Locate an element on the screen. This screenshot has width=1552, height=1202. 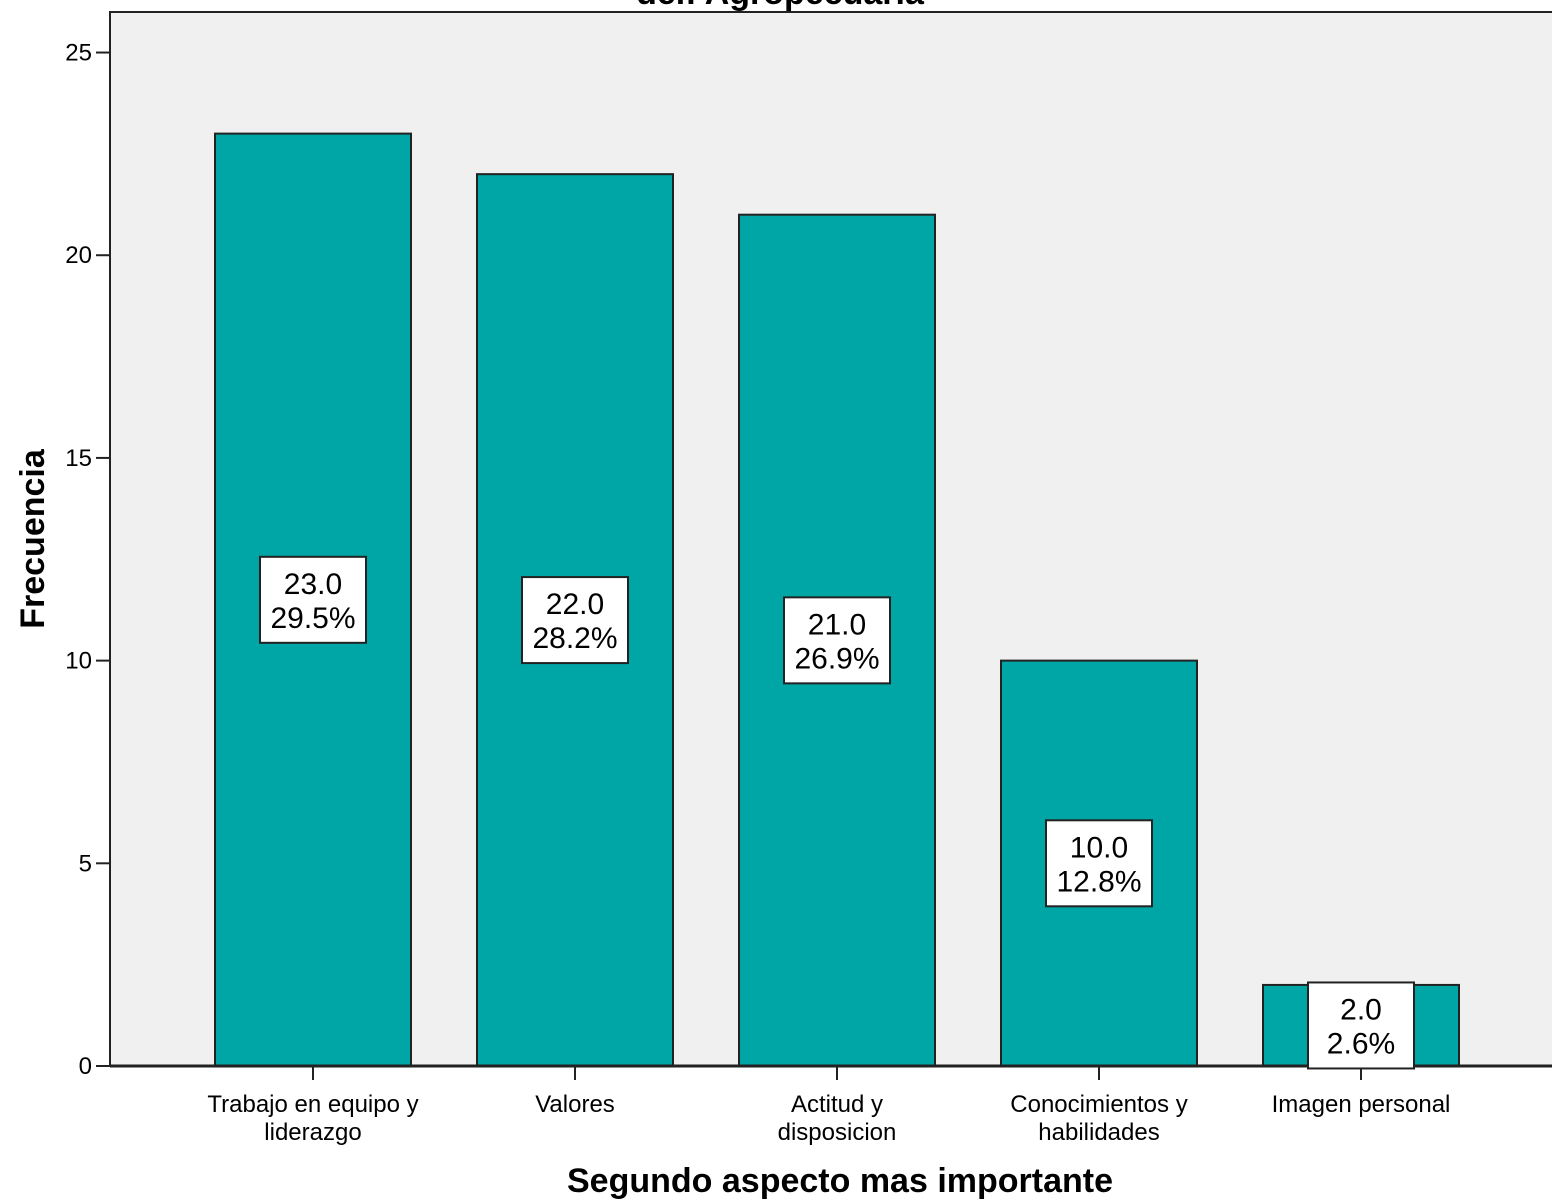
x-tick-label: Trabajo en equipo y liderazgo is located at coordinates (312, 1118).